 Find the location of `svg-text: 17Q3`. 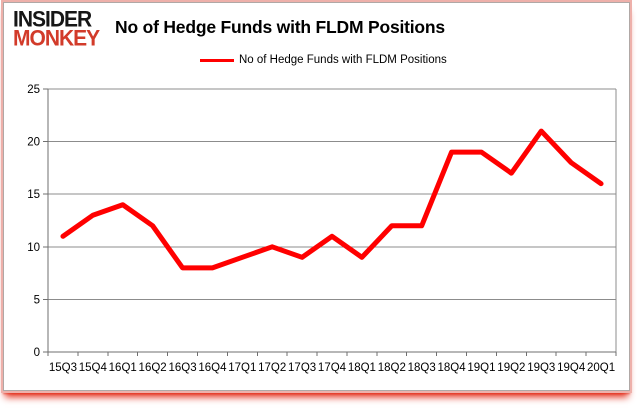

svg-text: 17Q3 is located at coordinates (302, 368).